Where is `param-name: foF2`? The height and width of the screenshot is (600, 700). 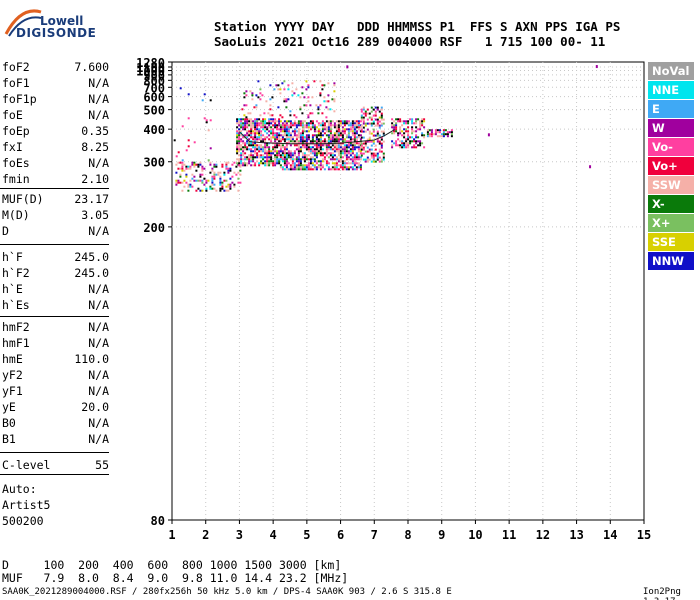 param-name: foF2 is located at coordinates (16, 67).